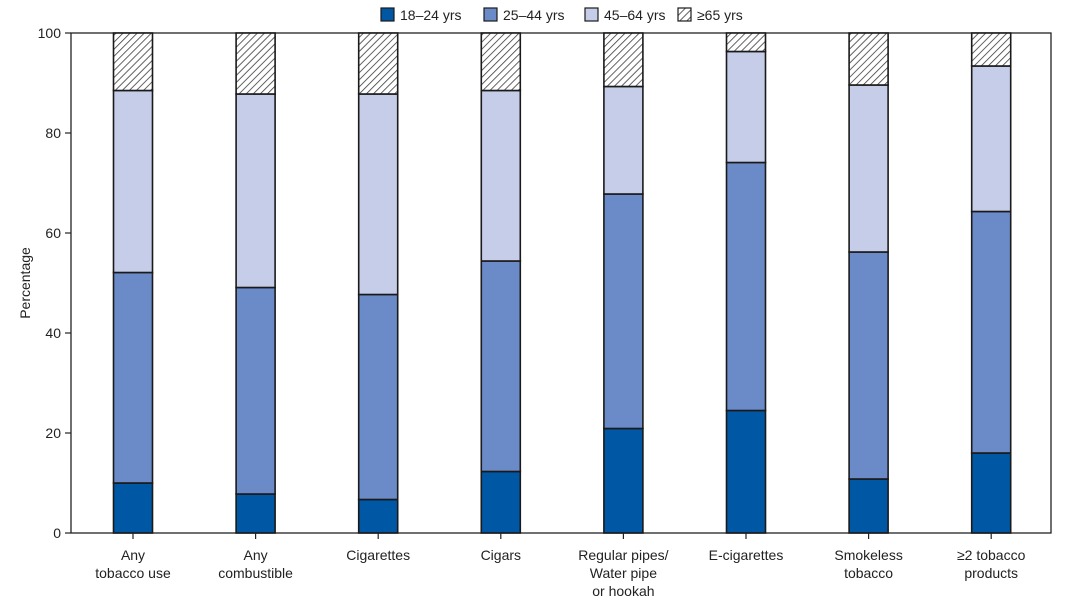 This screenshot has height=607, width=1074. What do you see at coordinates (53, 233) in the screenshot?
I see `y-tick-label-3: 60` at bounding box center [53, 233].